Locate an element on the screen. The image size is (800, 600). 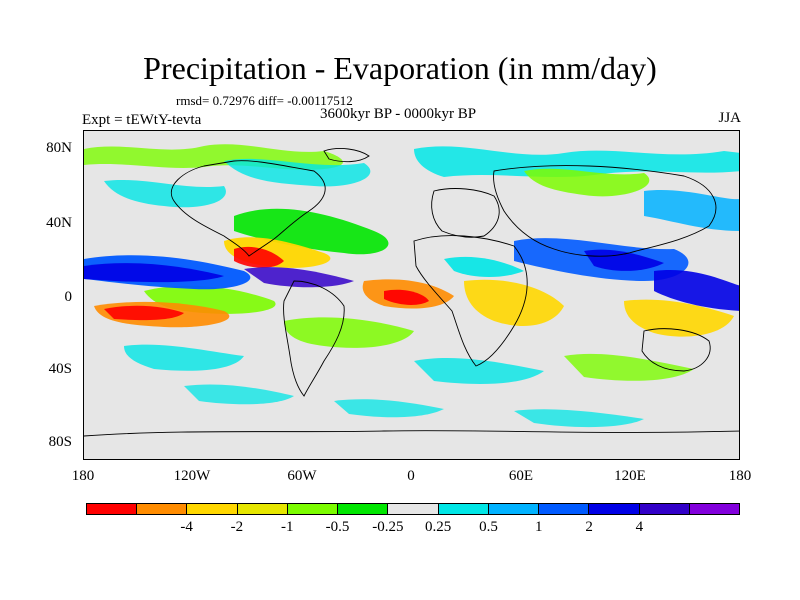
field-na-cyan is located at coordinates (297, 172).